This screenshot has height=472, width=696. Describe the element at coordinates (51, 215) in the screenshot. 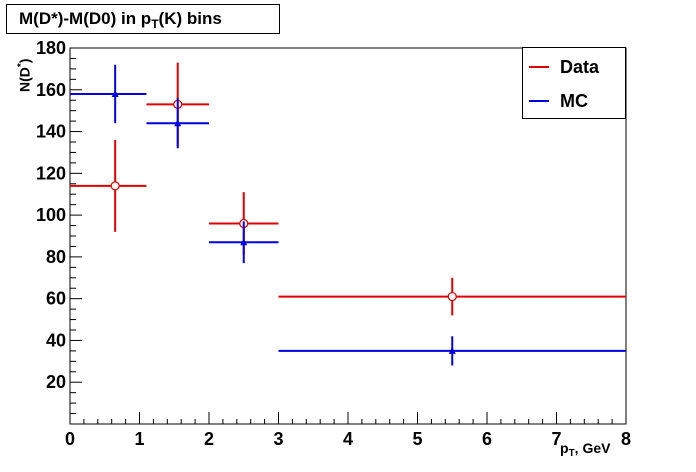

I see `y-tick-label: 100` at that location.